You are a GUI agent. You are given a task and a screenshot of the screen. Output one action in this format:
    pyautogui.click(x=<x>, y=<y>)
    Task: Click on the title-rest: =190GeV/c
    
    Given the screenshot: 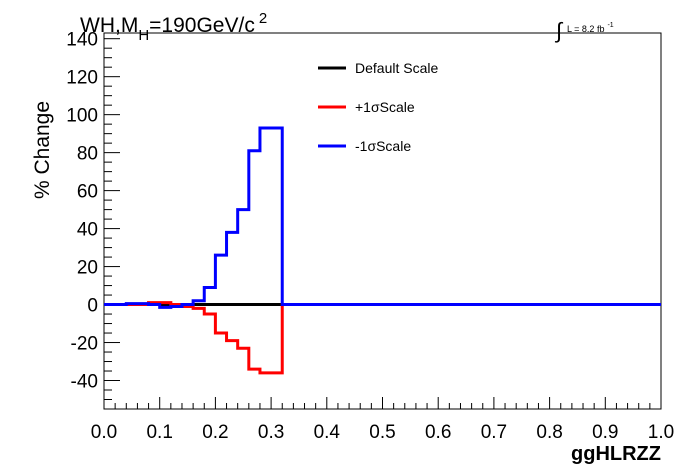 What is the action you would take?
    pyautogui.click(x=202, y=25)
    